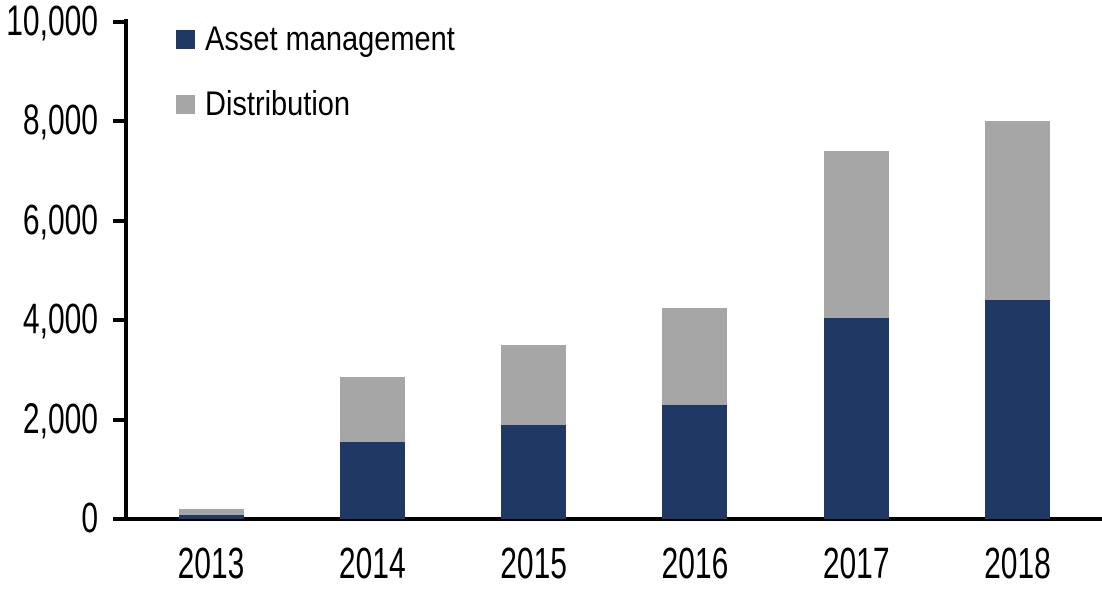  What do you see at coordinates (278, 104) in the screenshot?
I see `legend-label-distribution: Distribution` at bounding box center [278, 104].